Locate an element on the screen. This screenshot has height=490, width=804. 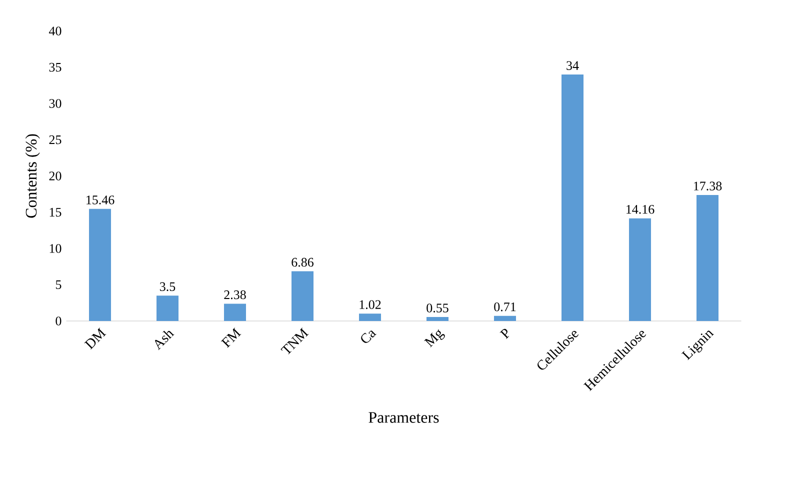
x-tick-label: Ash is located at coordinates (164, 340).